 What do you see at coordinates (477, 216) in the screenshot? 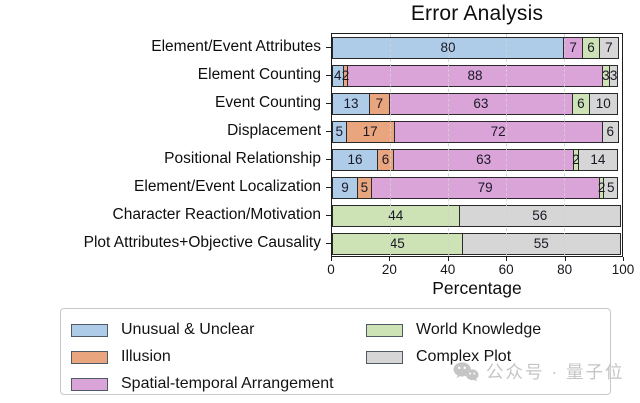
I see `bar-row: 44 56` at bounding box center [477, 216].